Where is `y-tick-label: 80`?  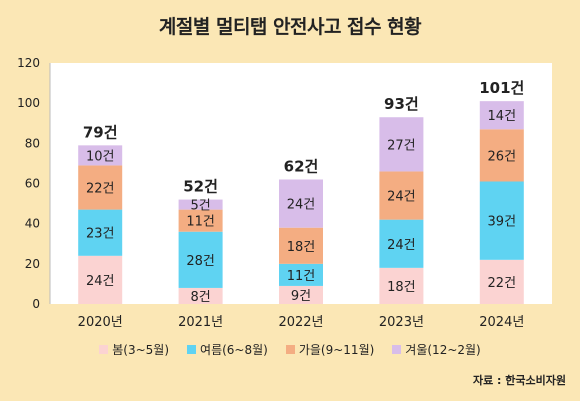
y-tick-label: 80 is located at coordinates (32, 143).